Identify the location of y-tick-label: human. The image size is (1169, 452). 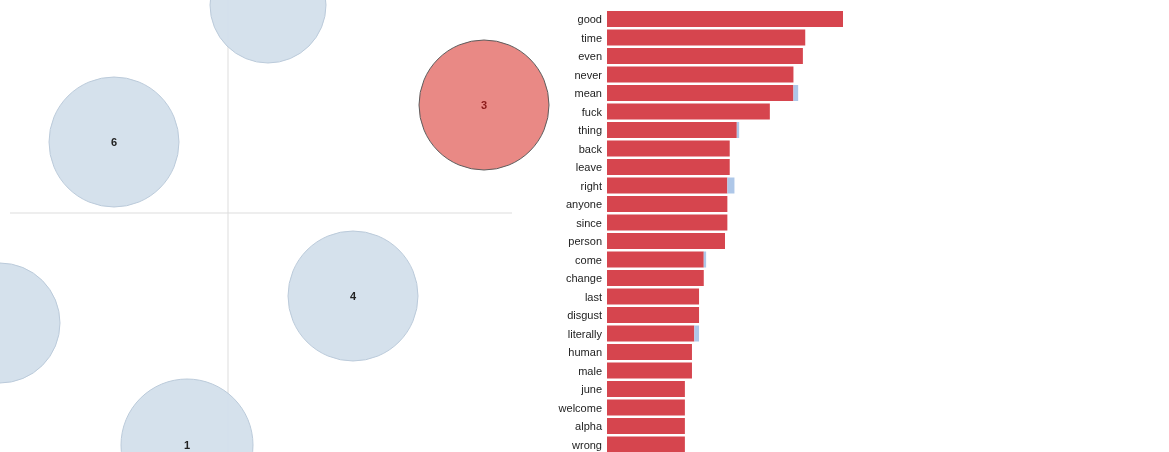
(585, 352).